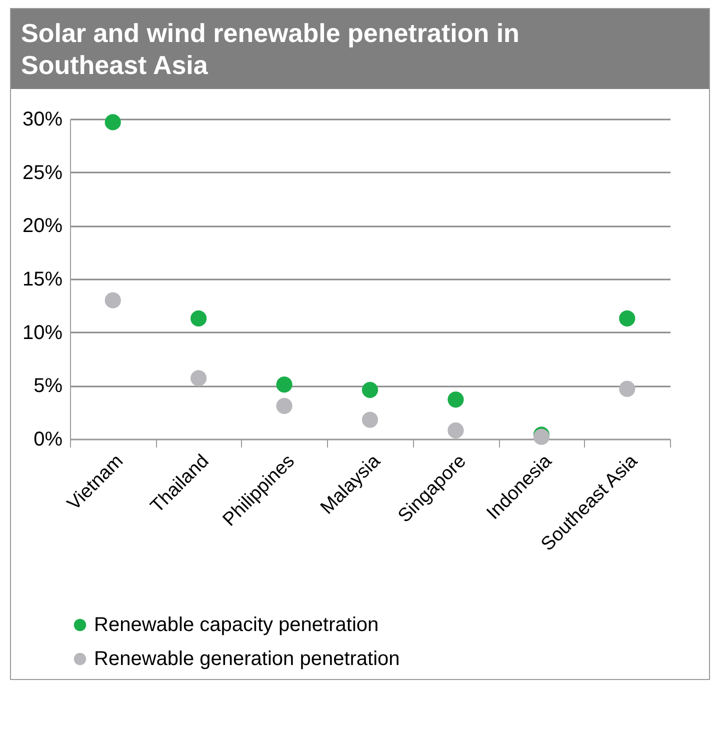 This screenshot has width=720, height=730. I want to click on legend-label: Renewable capacity penetration, so click(236, 625).